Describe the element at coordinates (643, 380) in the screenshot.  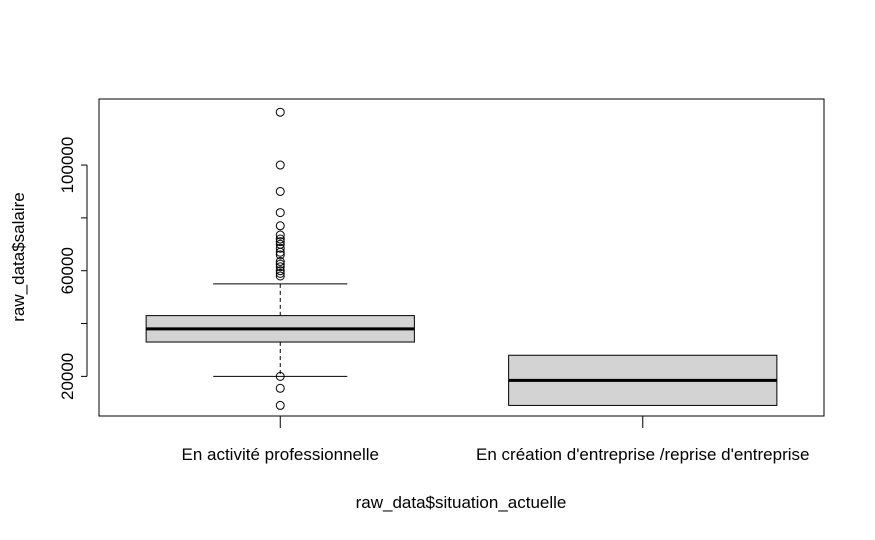
I see `box-group` at that location.